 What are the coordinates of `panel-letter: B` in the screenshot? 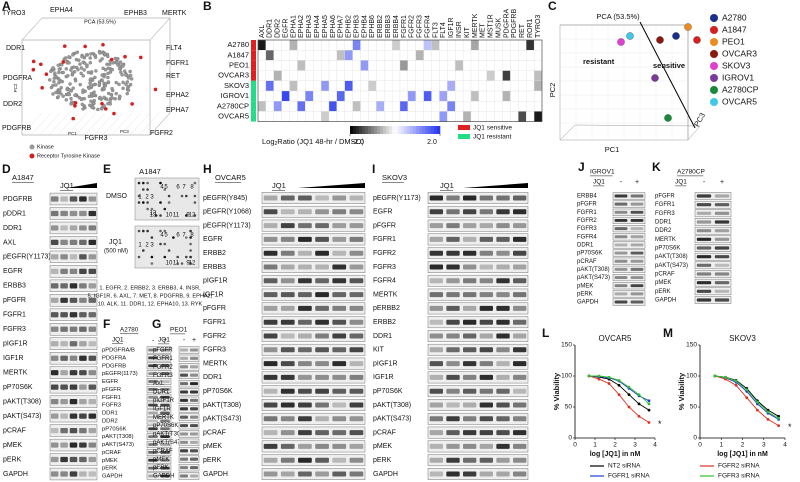 It's located at (207, 6).